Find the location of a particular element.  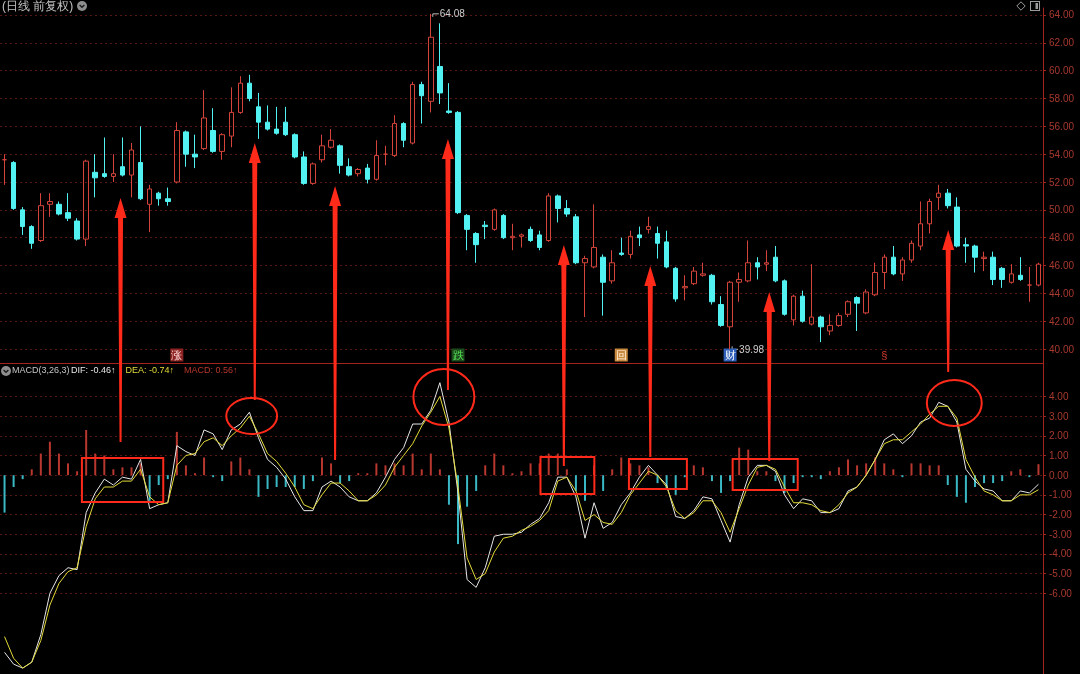

annotation: 涨 is located at coordinates (177, 355).